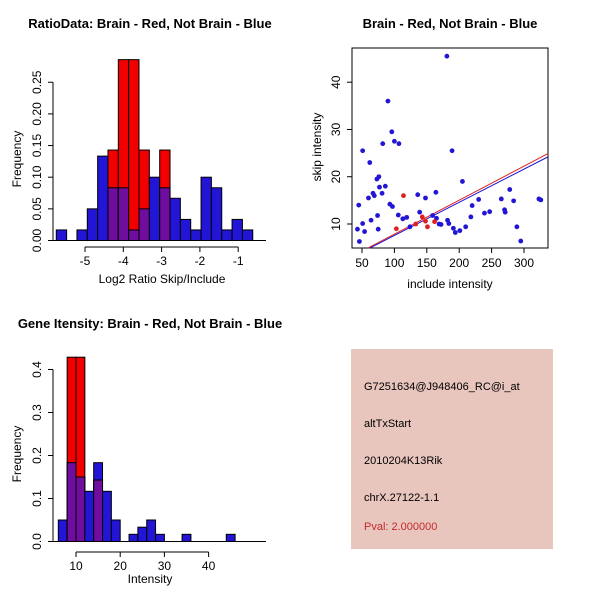  What do you see at coordinates (200, 261) in the screenshot?
I see `x-tick-label: -2` at bounding box center [200, 261].